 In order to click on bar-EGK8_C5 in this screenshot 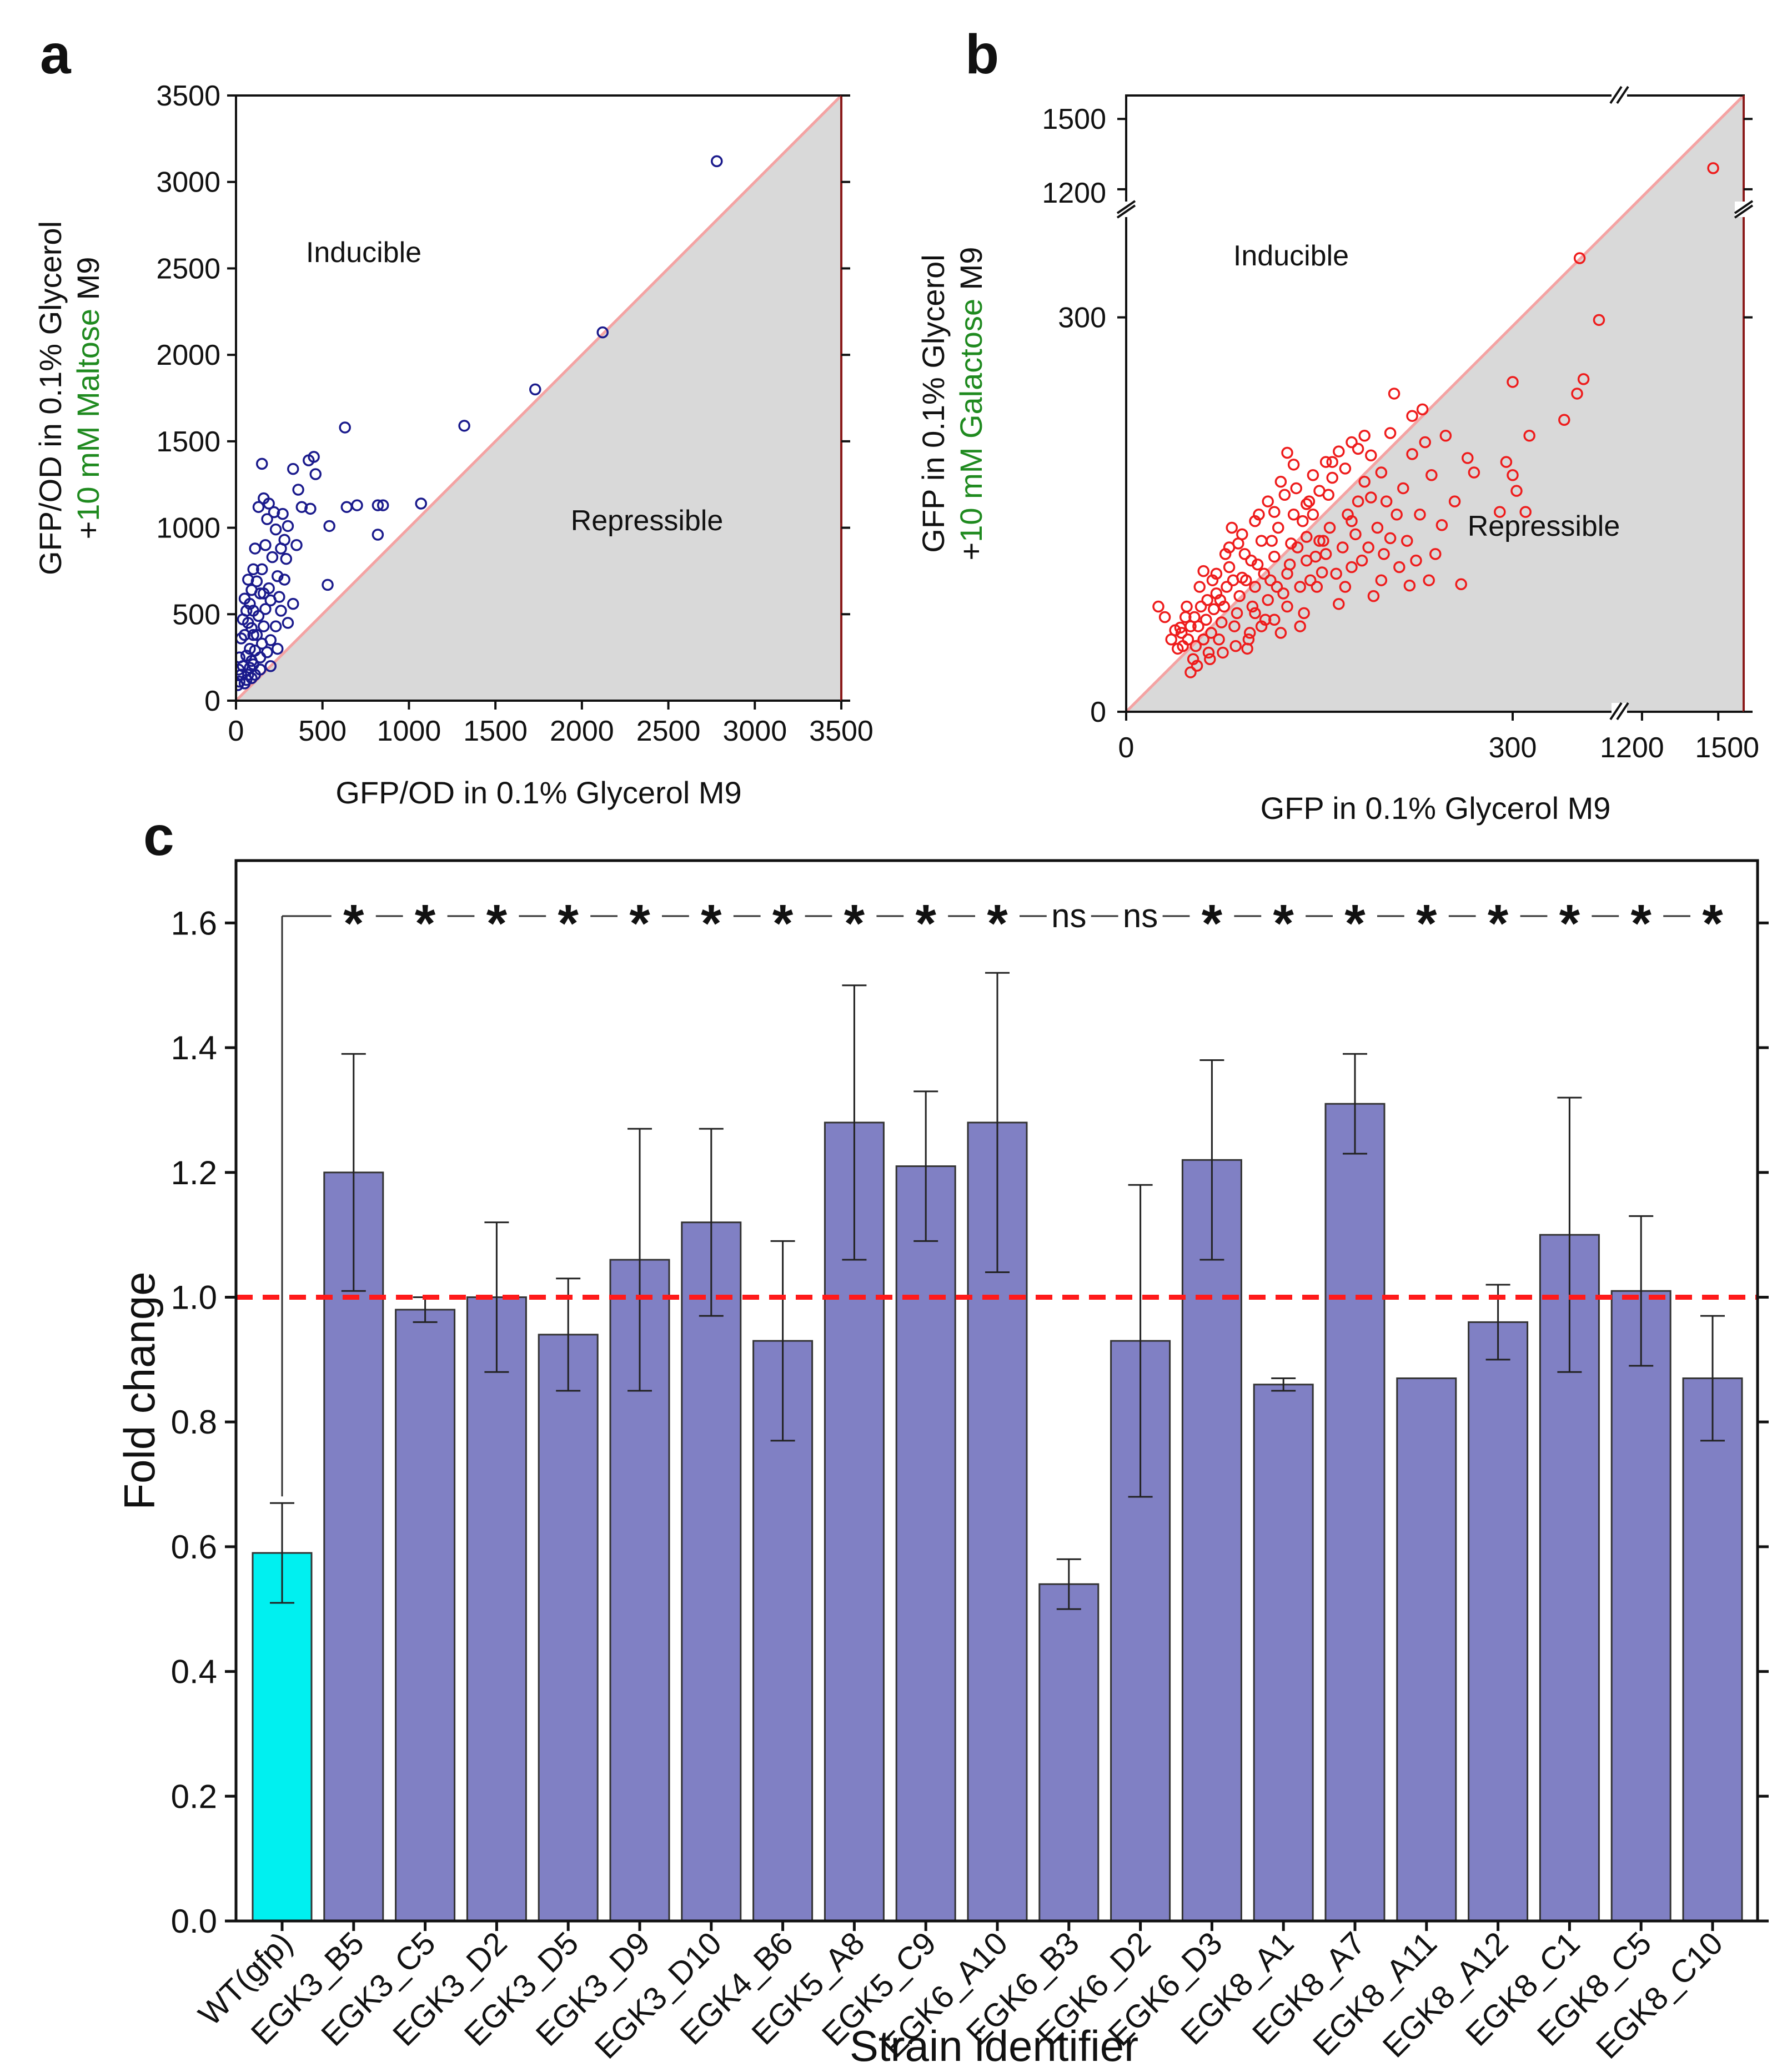, I will do `click(1640, 1606)`.